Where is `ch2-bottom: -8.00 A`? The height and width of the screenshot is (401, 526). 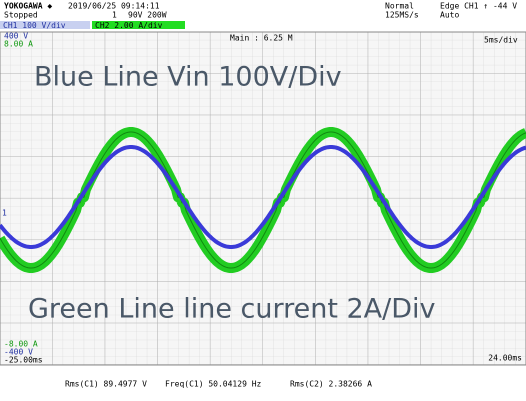 ch2-bottom: -8.00 A is located at coordinates (21, 344).